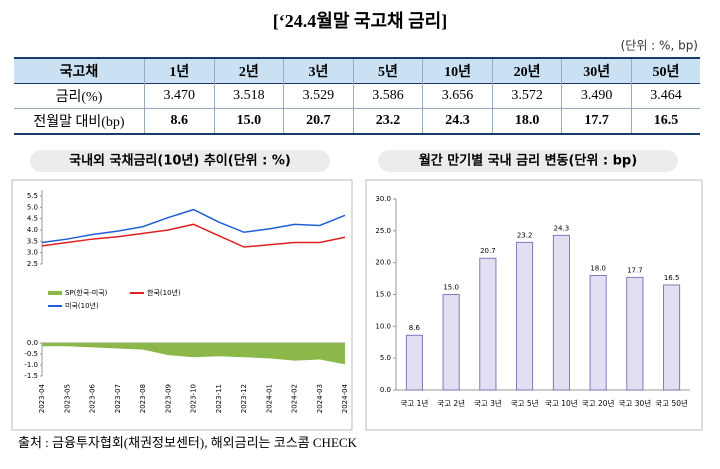 Image resolution: width=720 pixels, height=469 pixels. I want to click on x-tick-label: 국고 30년, so click(635, 403).